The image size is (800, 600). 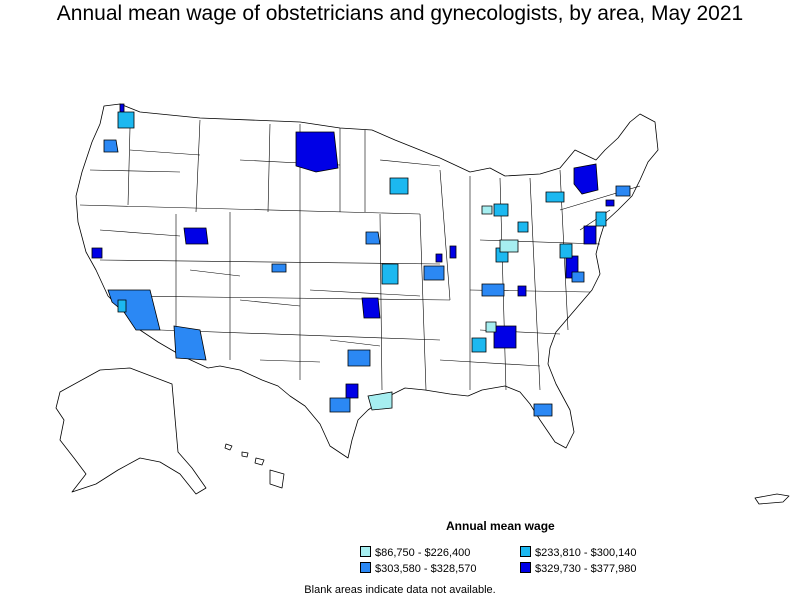 I want to click on legend-label-4: $329,730 - $377,980, so click(x=586, y=569).